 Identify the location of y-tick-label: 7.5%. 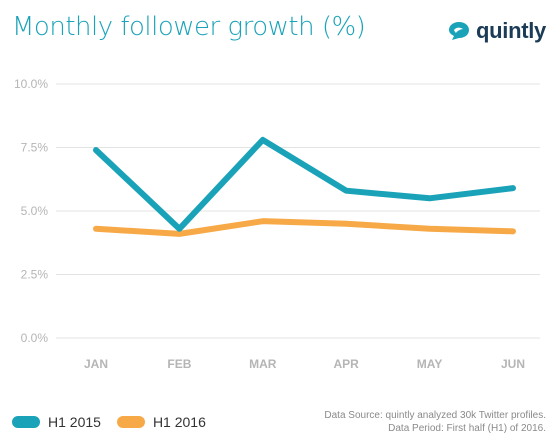
(35, 148).